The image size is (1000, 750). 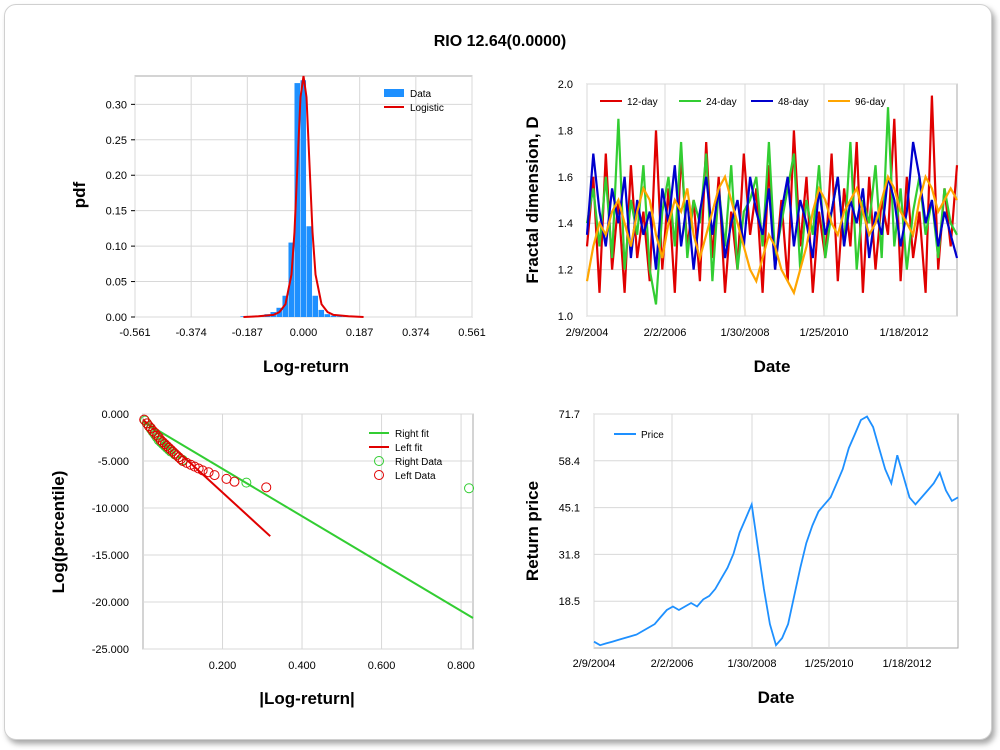 I want to click on legend-label-right-data: Right Data, so click(x=419, y=462).